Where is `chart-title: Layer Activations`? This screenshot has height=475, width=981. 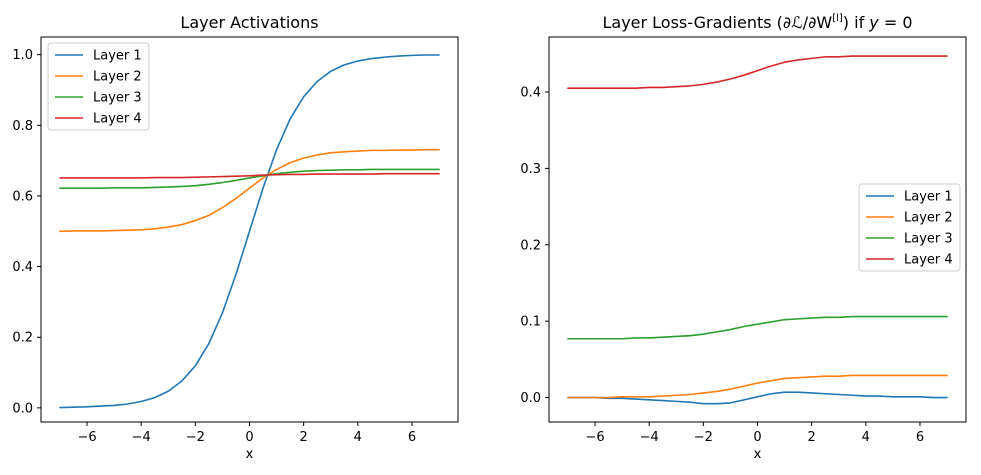
chart-title: Layer Activations is located at coordinates (249, 22).